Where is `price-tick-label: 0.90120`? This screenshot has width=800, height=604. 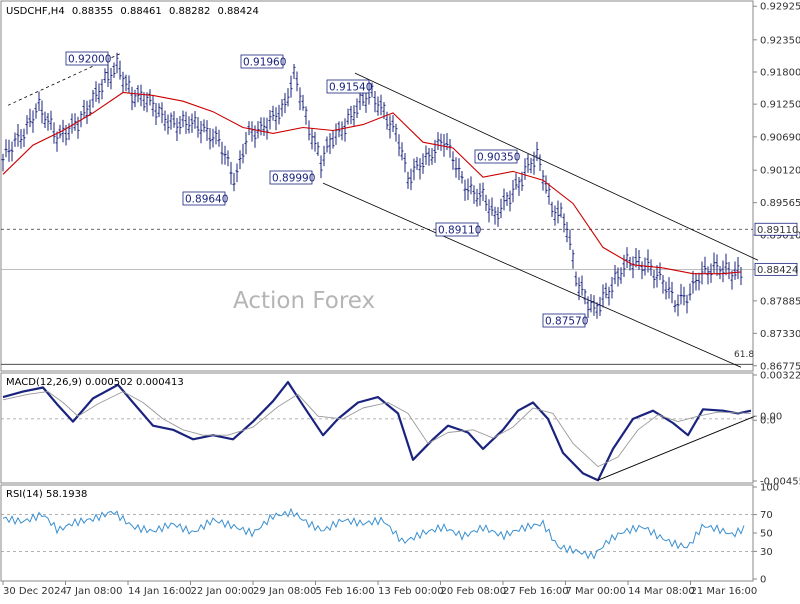
price-tick-label: 0.90120 is located at coordinates (780, 171).